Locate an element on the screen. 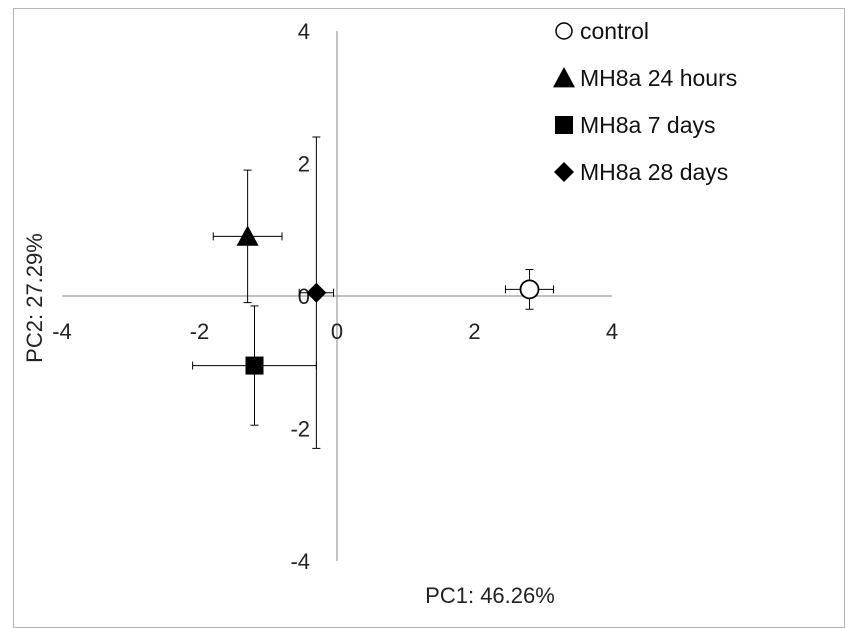 The width and height of the screenshot is (848, 628). point-mh8a-7-days is located at coordinates (254, 365).